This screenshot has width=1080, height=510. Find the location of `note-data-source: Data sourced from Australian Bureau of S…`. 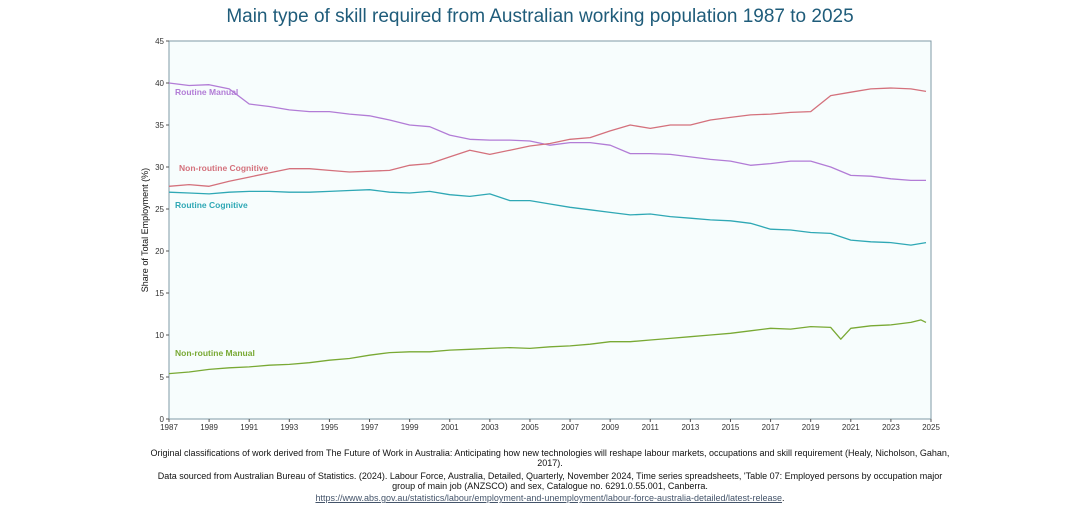

note-data-source: Data sourced from Australian Bureau of S… is located at coordinates (550, 481).